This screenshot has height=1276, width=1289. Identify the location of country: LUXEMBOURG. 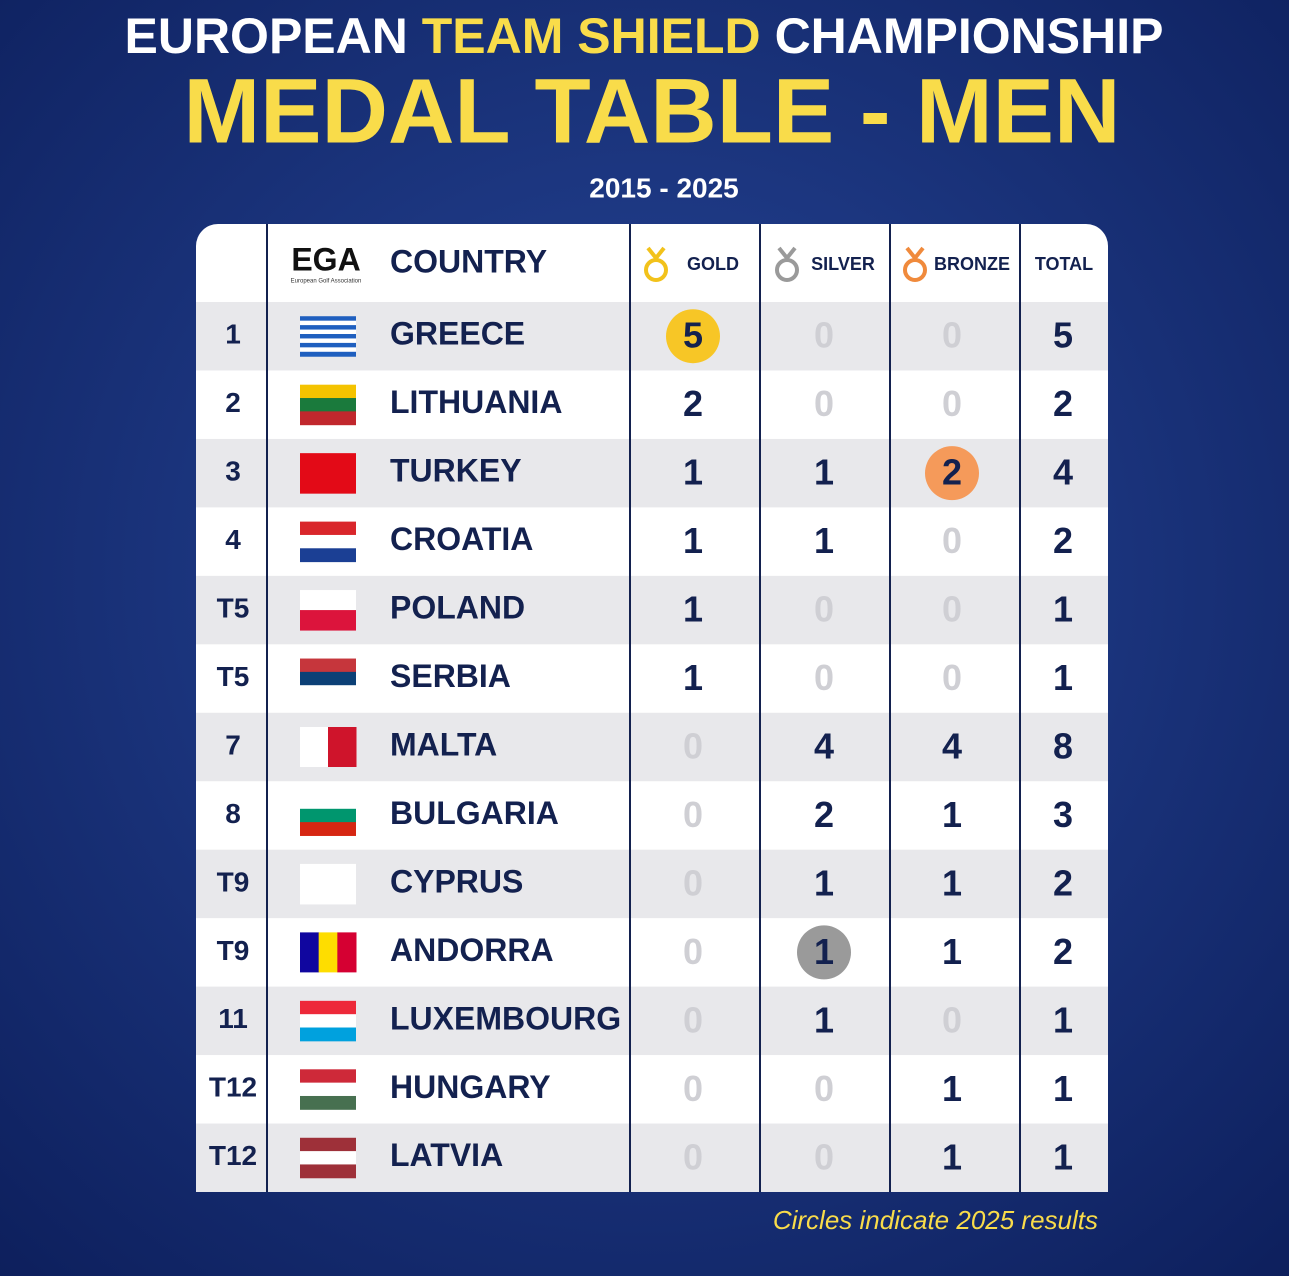
(505, 1018).